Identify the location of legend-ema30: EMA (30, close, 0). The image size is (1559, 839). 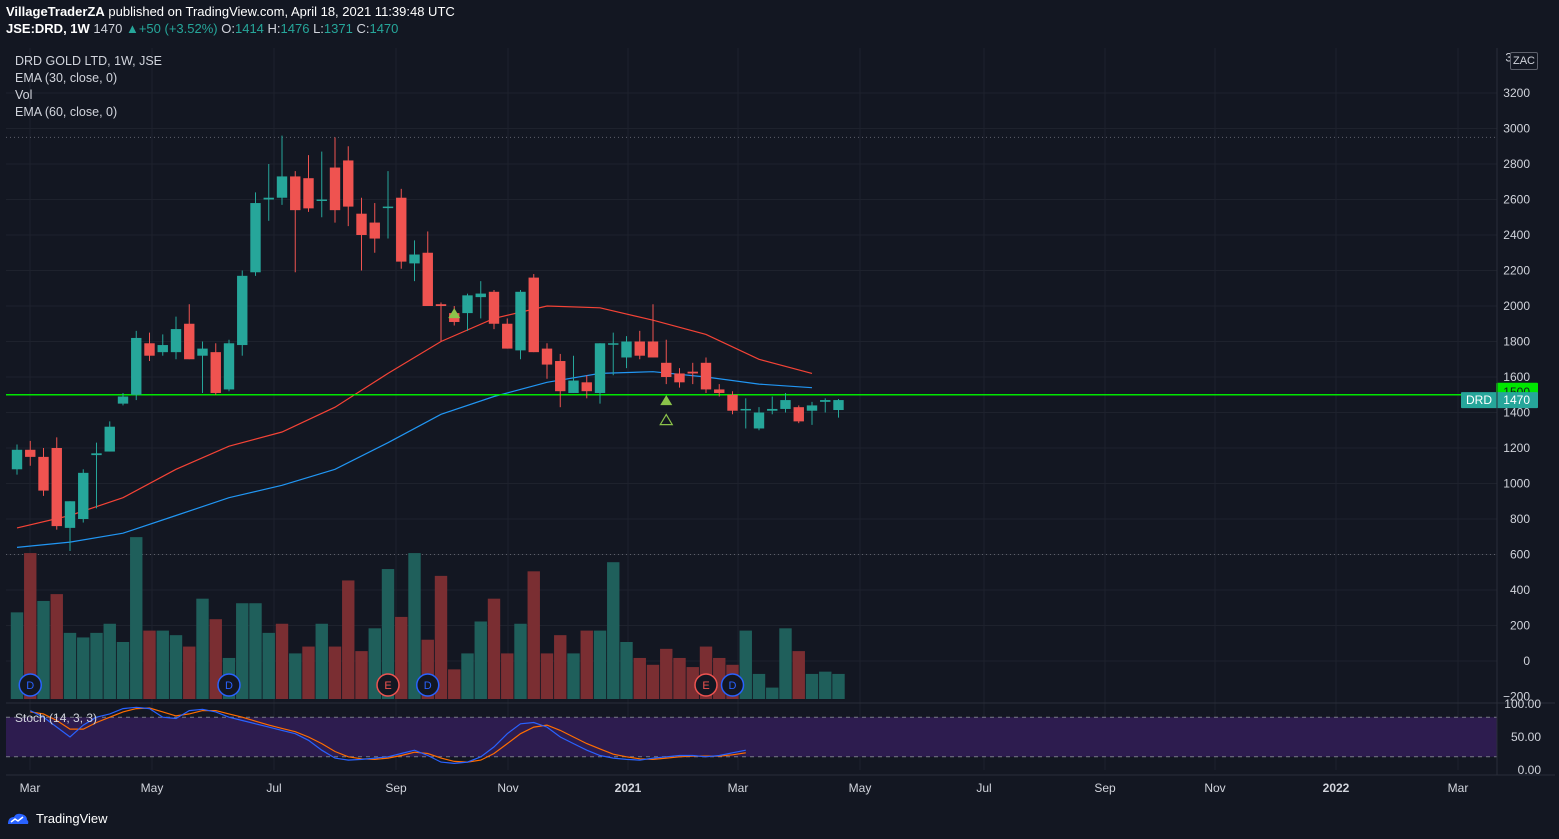
(66, 78).